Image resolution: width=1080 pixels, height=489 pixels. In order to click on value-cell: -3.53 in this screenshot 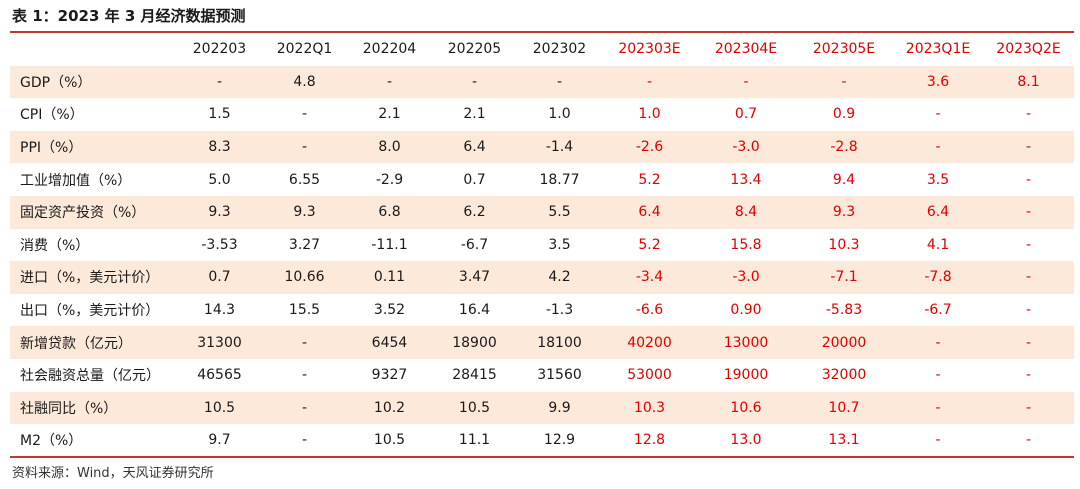, I will do `click(219, 244)`.